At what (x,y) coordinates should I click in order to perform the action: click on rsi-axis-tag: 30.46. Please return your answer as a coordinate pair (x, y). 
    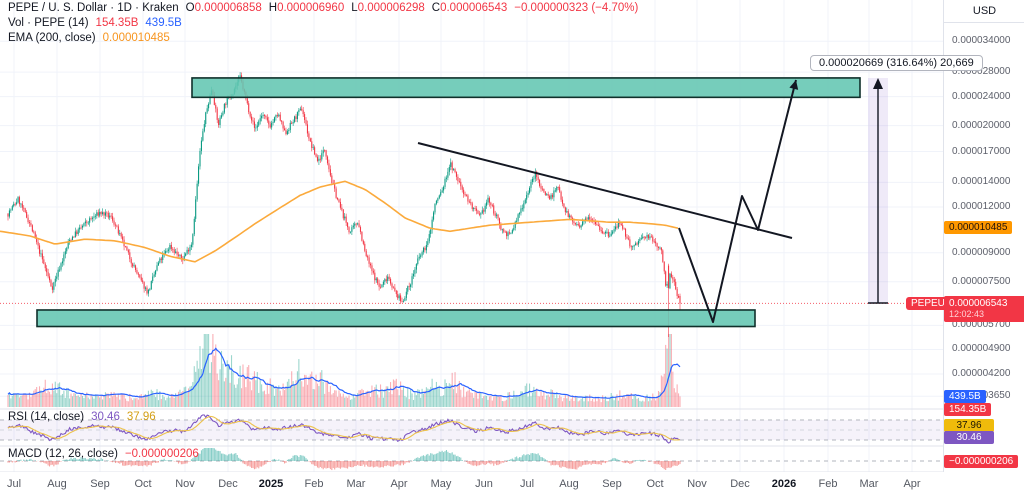
    Looking at the image, I should click on (969, 437).